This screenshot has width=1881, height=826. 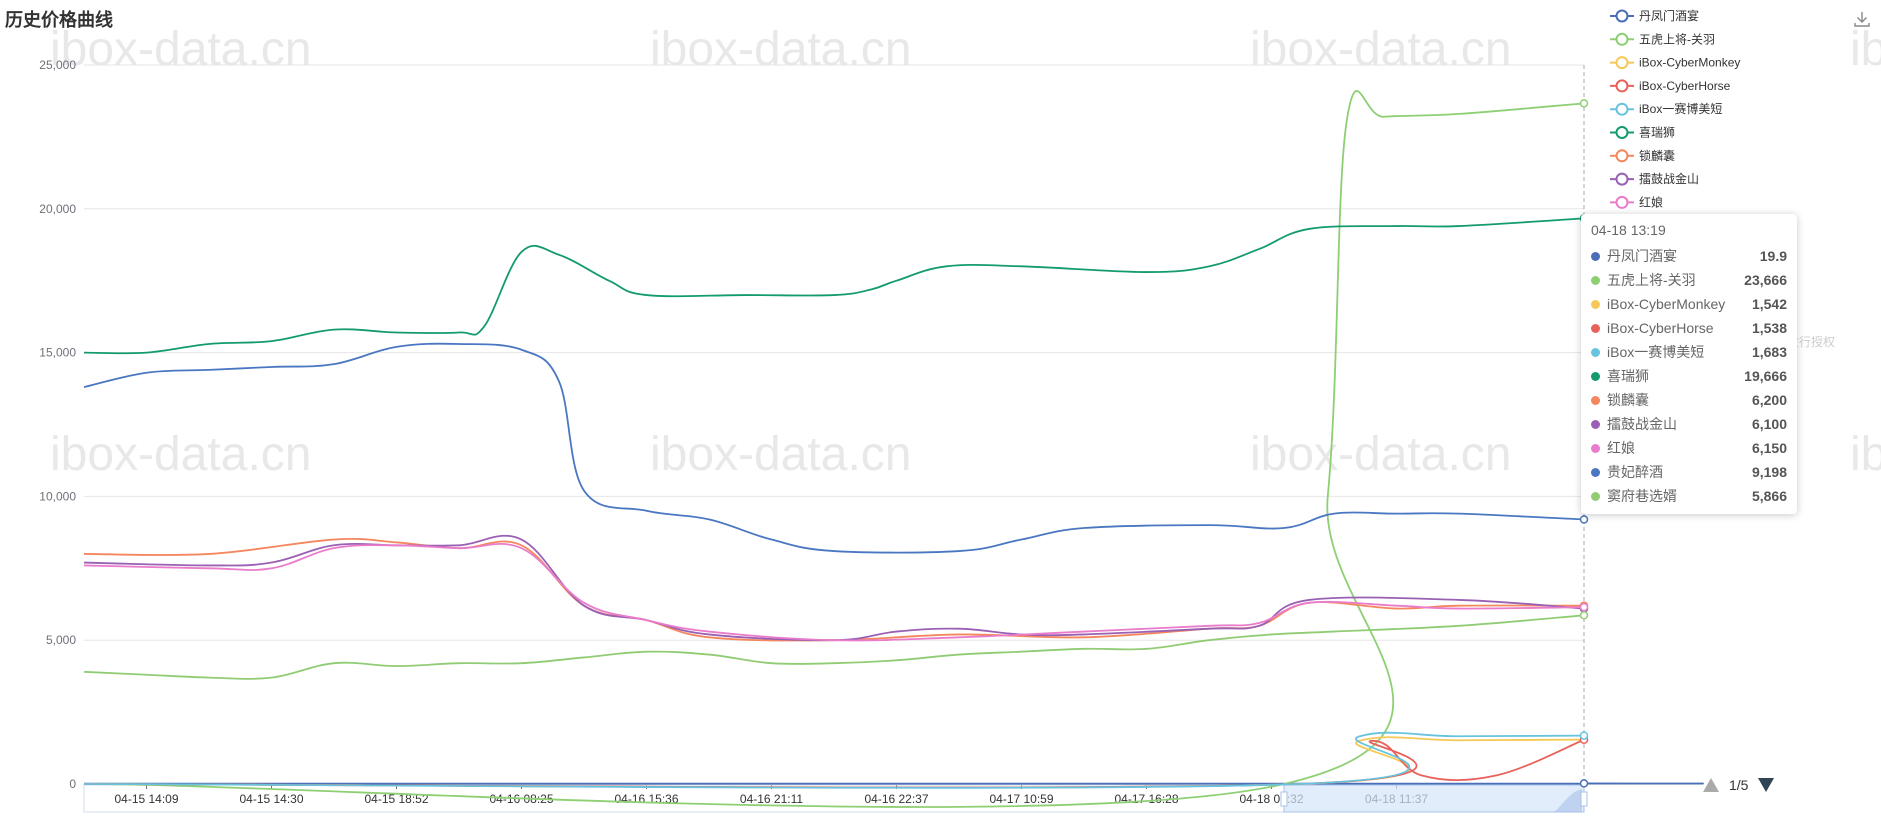 What do you see at coordinates (896, 799) in the screenshot?
I see `x-tick-label: 04-16 22:37` at bounding box center [896, 799].